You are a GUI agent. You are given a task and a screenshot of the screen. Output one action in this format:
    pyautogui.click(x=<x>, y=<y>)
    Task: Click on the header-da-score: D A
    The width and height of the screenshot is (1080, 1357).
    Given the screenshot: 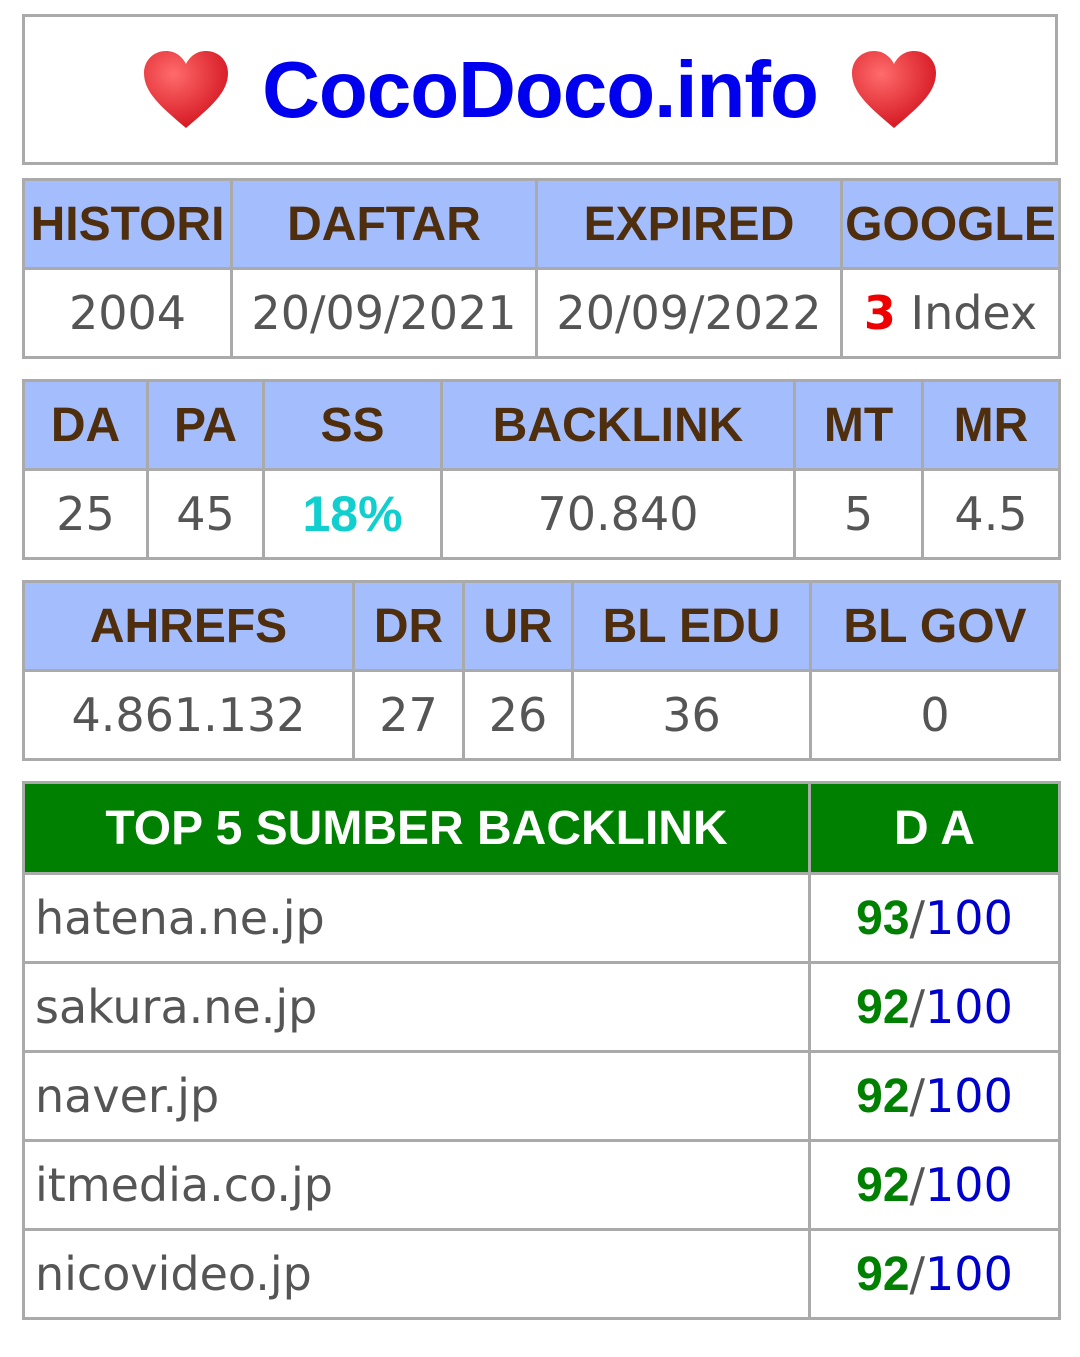 What is the action you would take?
    pyautogui.click(x=934, y=828)
    